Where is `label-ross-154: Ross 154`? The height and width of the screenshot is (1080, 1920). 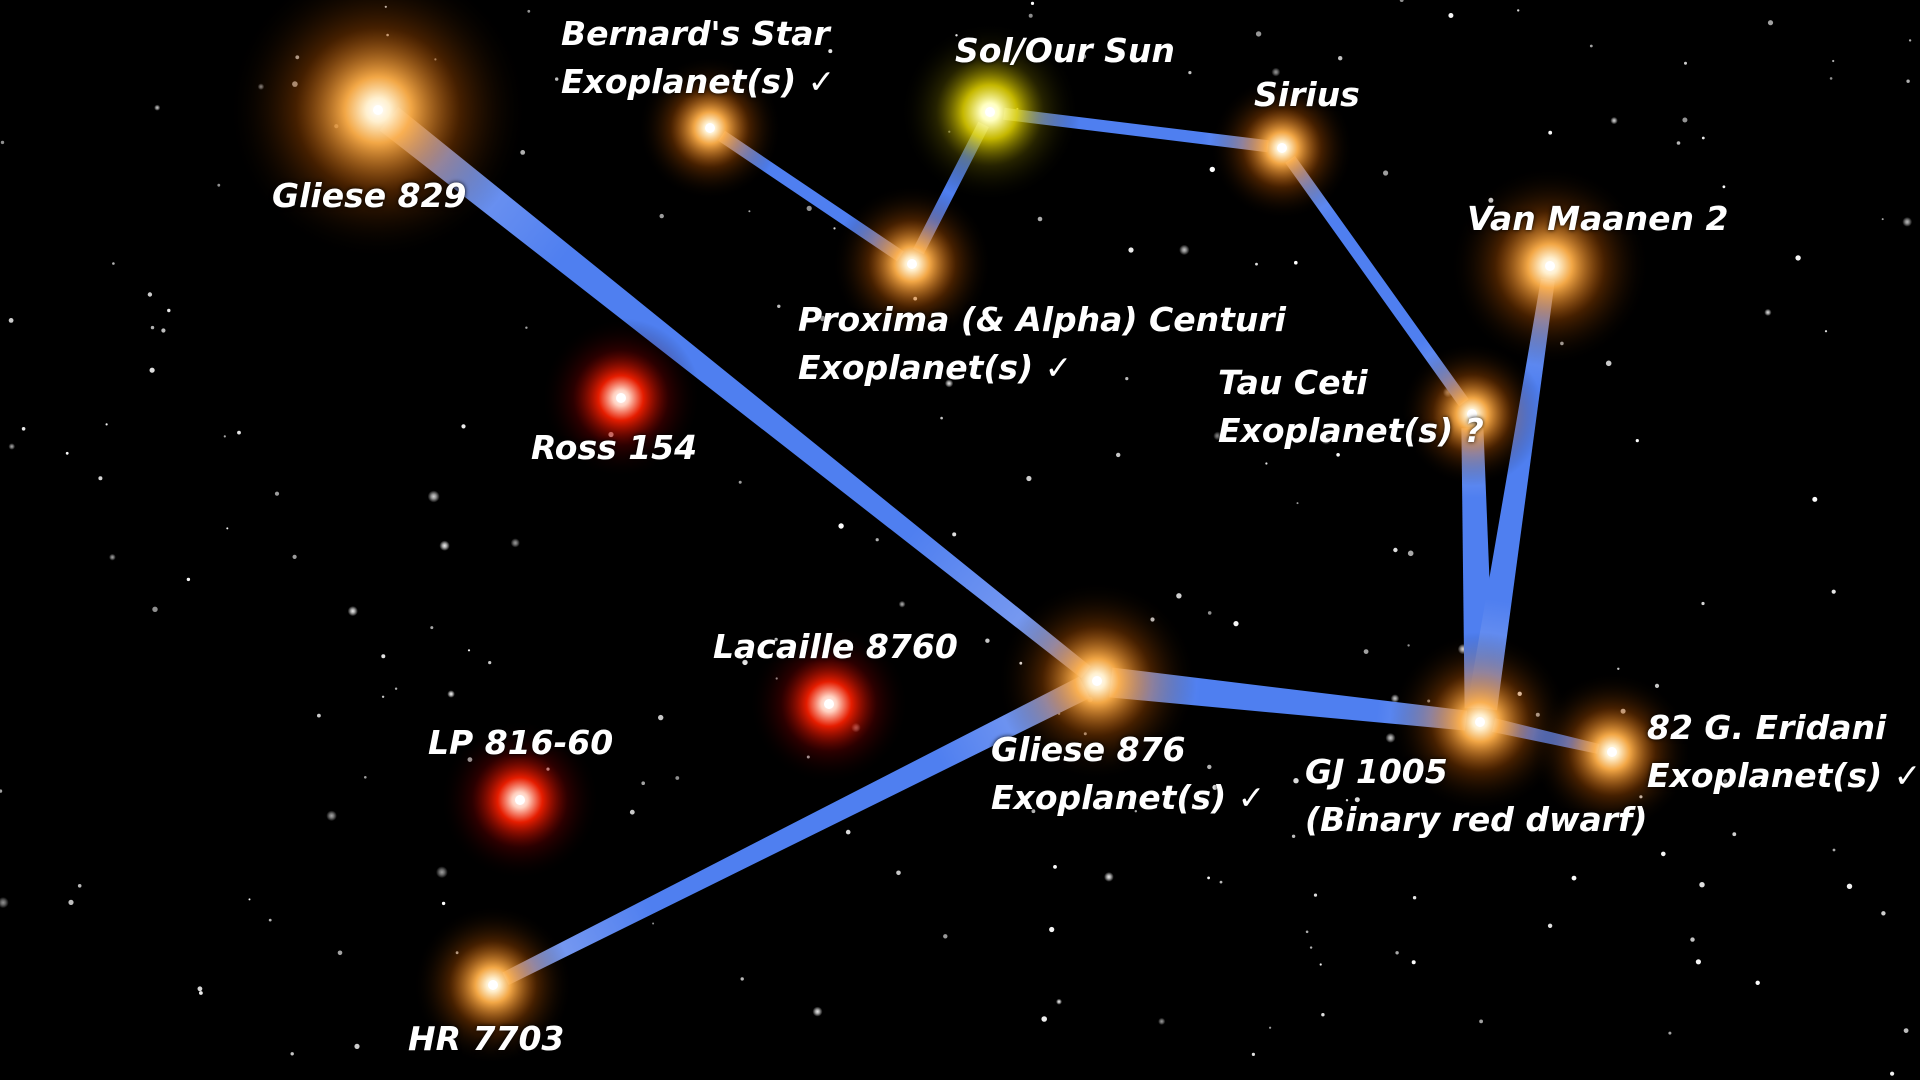 label-ross-154: Ross 154 is located at coordinates (614, 447).